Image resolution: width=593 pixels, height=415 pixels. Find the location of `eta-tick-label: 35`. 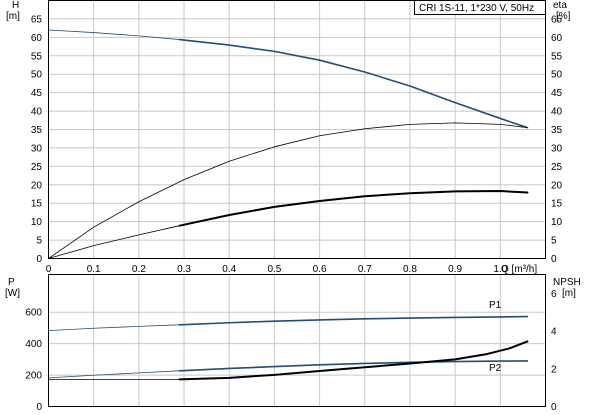

eta-tick-label: 35 is located at coordinates (557, 130).